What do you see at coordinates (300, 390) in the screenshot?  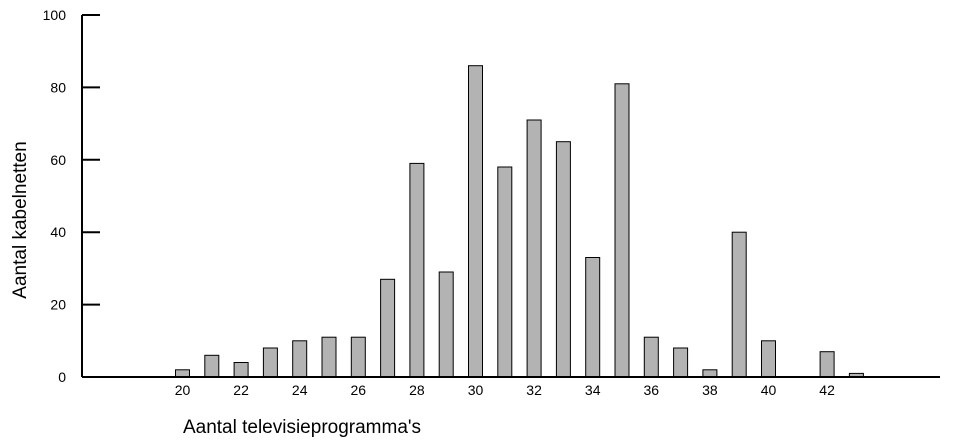 I see `x-tick-label: 24` at bounding box center [300, 390].